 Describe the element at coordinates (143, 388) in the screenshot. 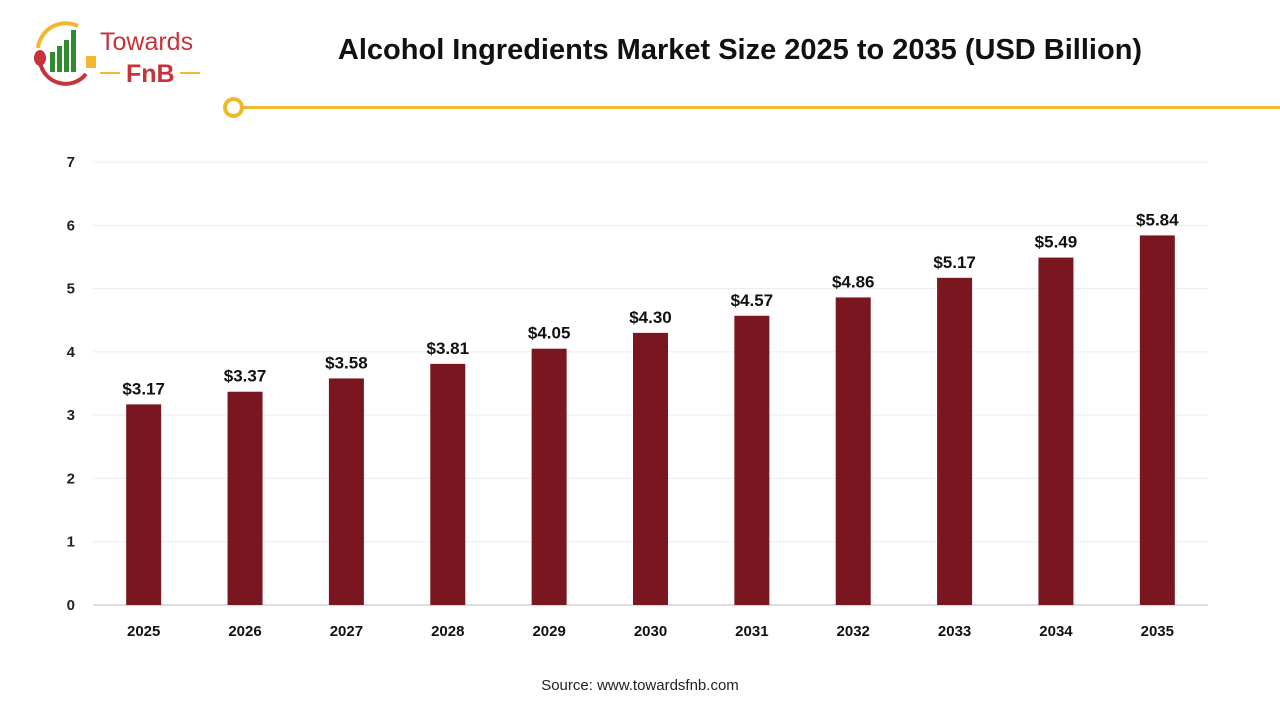

I see `data-label: $3.17` at that location.